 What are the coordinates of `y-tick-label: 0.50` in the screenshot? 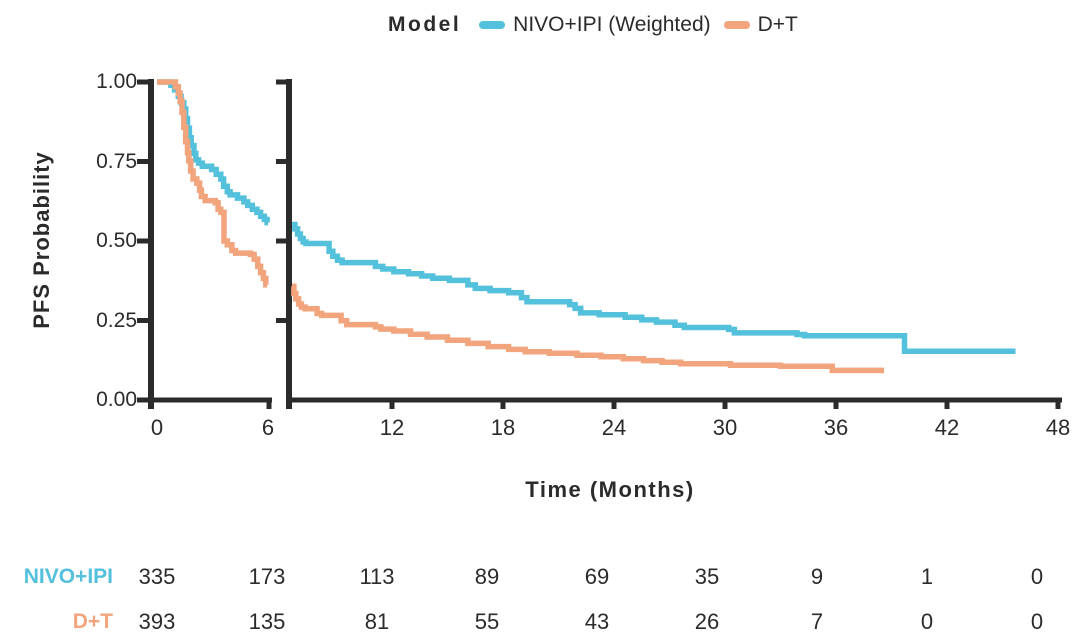 It's located at (116, 240).